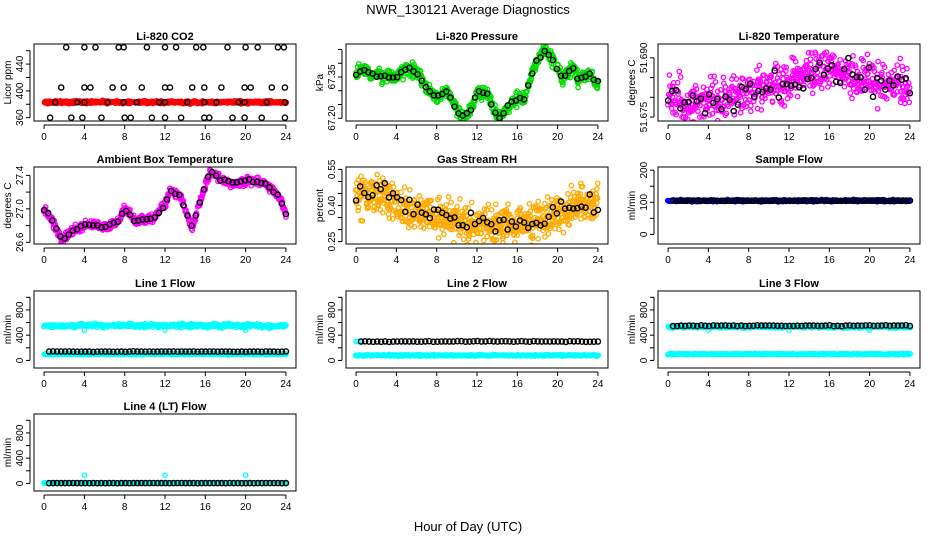 This screenshot has height=540, width=936. I want to click on x-tick-label: 8, so click(125, 260).